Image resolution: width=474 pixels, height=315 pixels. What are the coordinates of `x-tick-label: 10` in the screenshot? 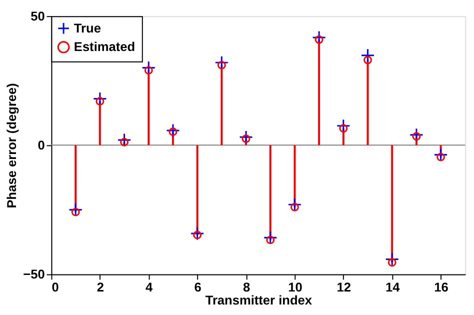 It's located at (295, 287).